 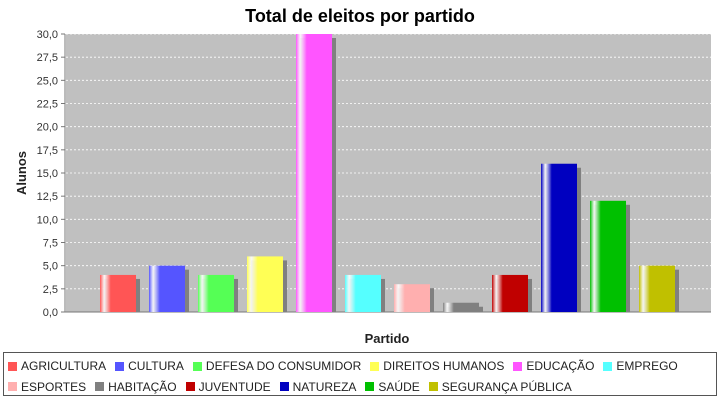 I want to click on y-tick-label: 17,5, so click(x=47, y=151).